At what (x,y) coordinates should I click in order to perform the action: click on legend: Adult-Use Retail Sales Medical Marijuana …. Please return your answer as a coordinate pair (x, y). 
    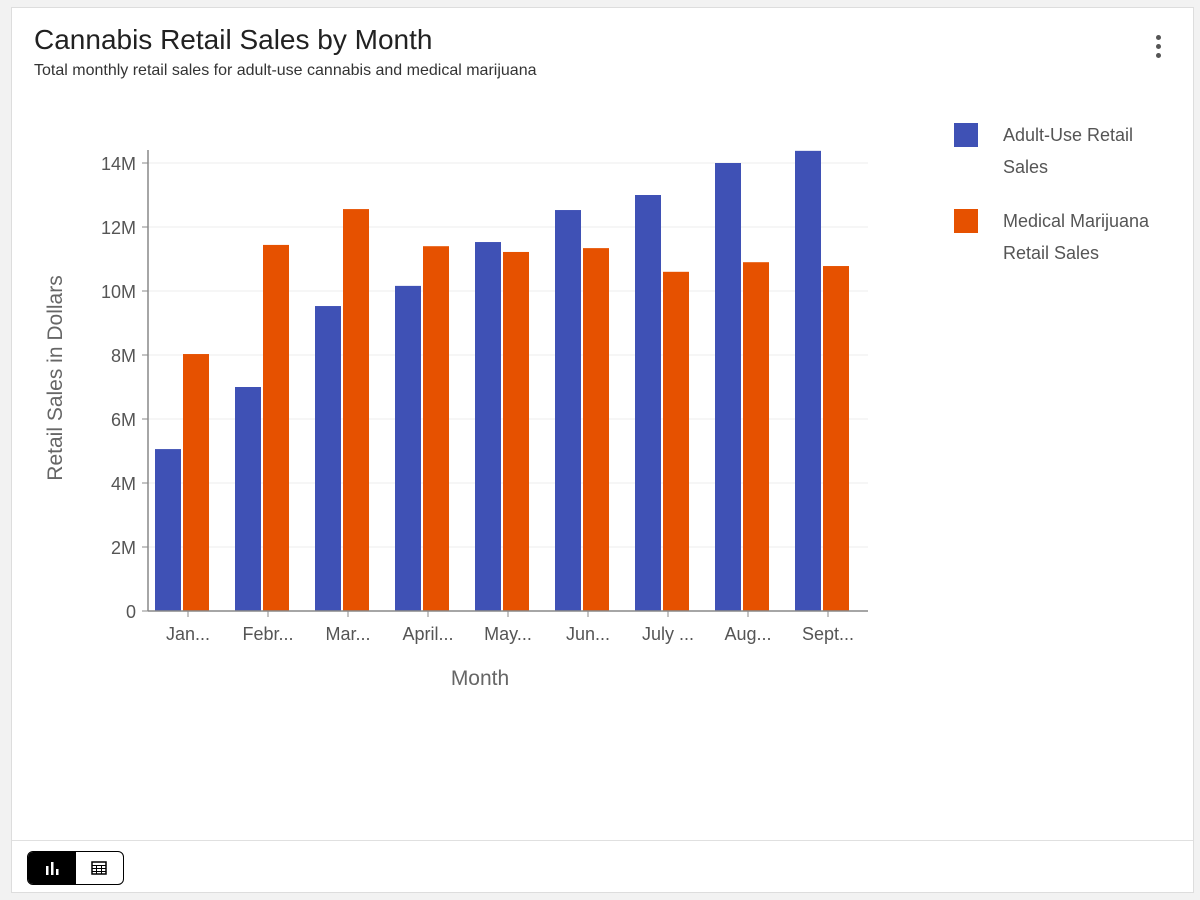
    Looking at the image, I should click on (1059, 205).